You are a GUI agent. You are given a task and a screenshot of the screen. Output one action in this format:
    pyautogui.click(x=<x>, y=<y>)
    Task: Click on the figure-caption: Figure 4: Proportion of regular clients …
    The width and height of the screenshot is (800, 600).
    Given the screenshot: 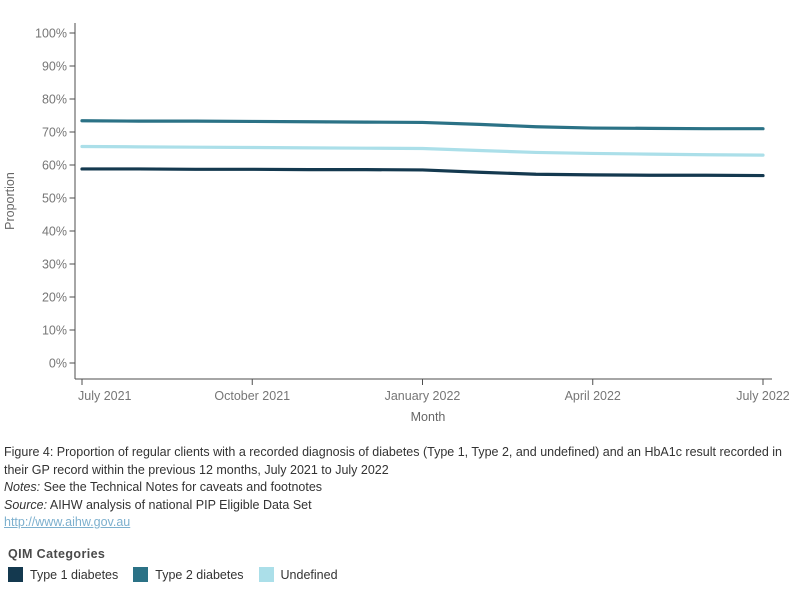 What is the action you would take?
    pyautogui.click(x=393, y=461)
    